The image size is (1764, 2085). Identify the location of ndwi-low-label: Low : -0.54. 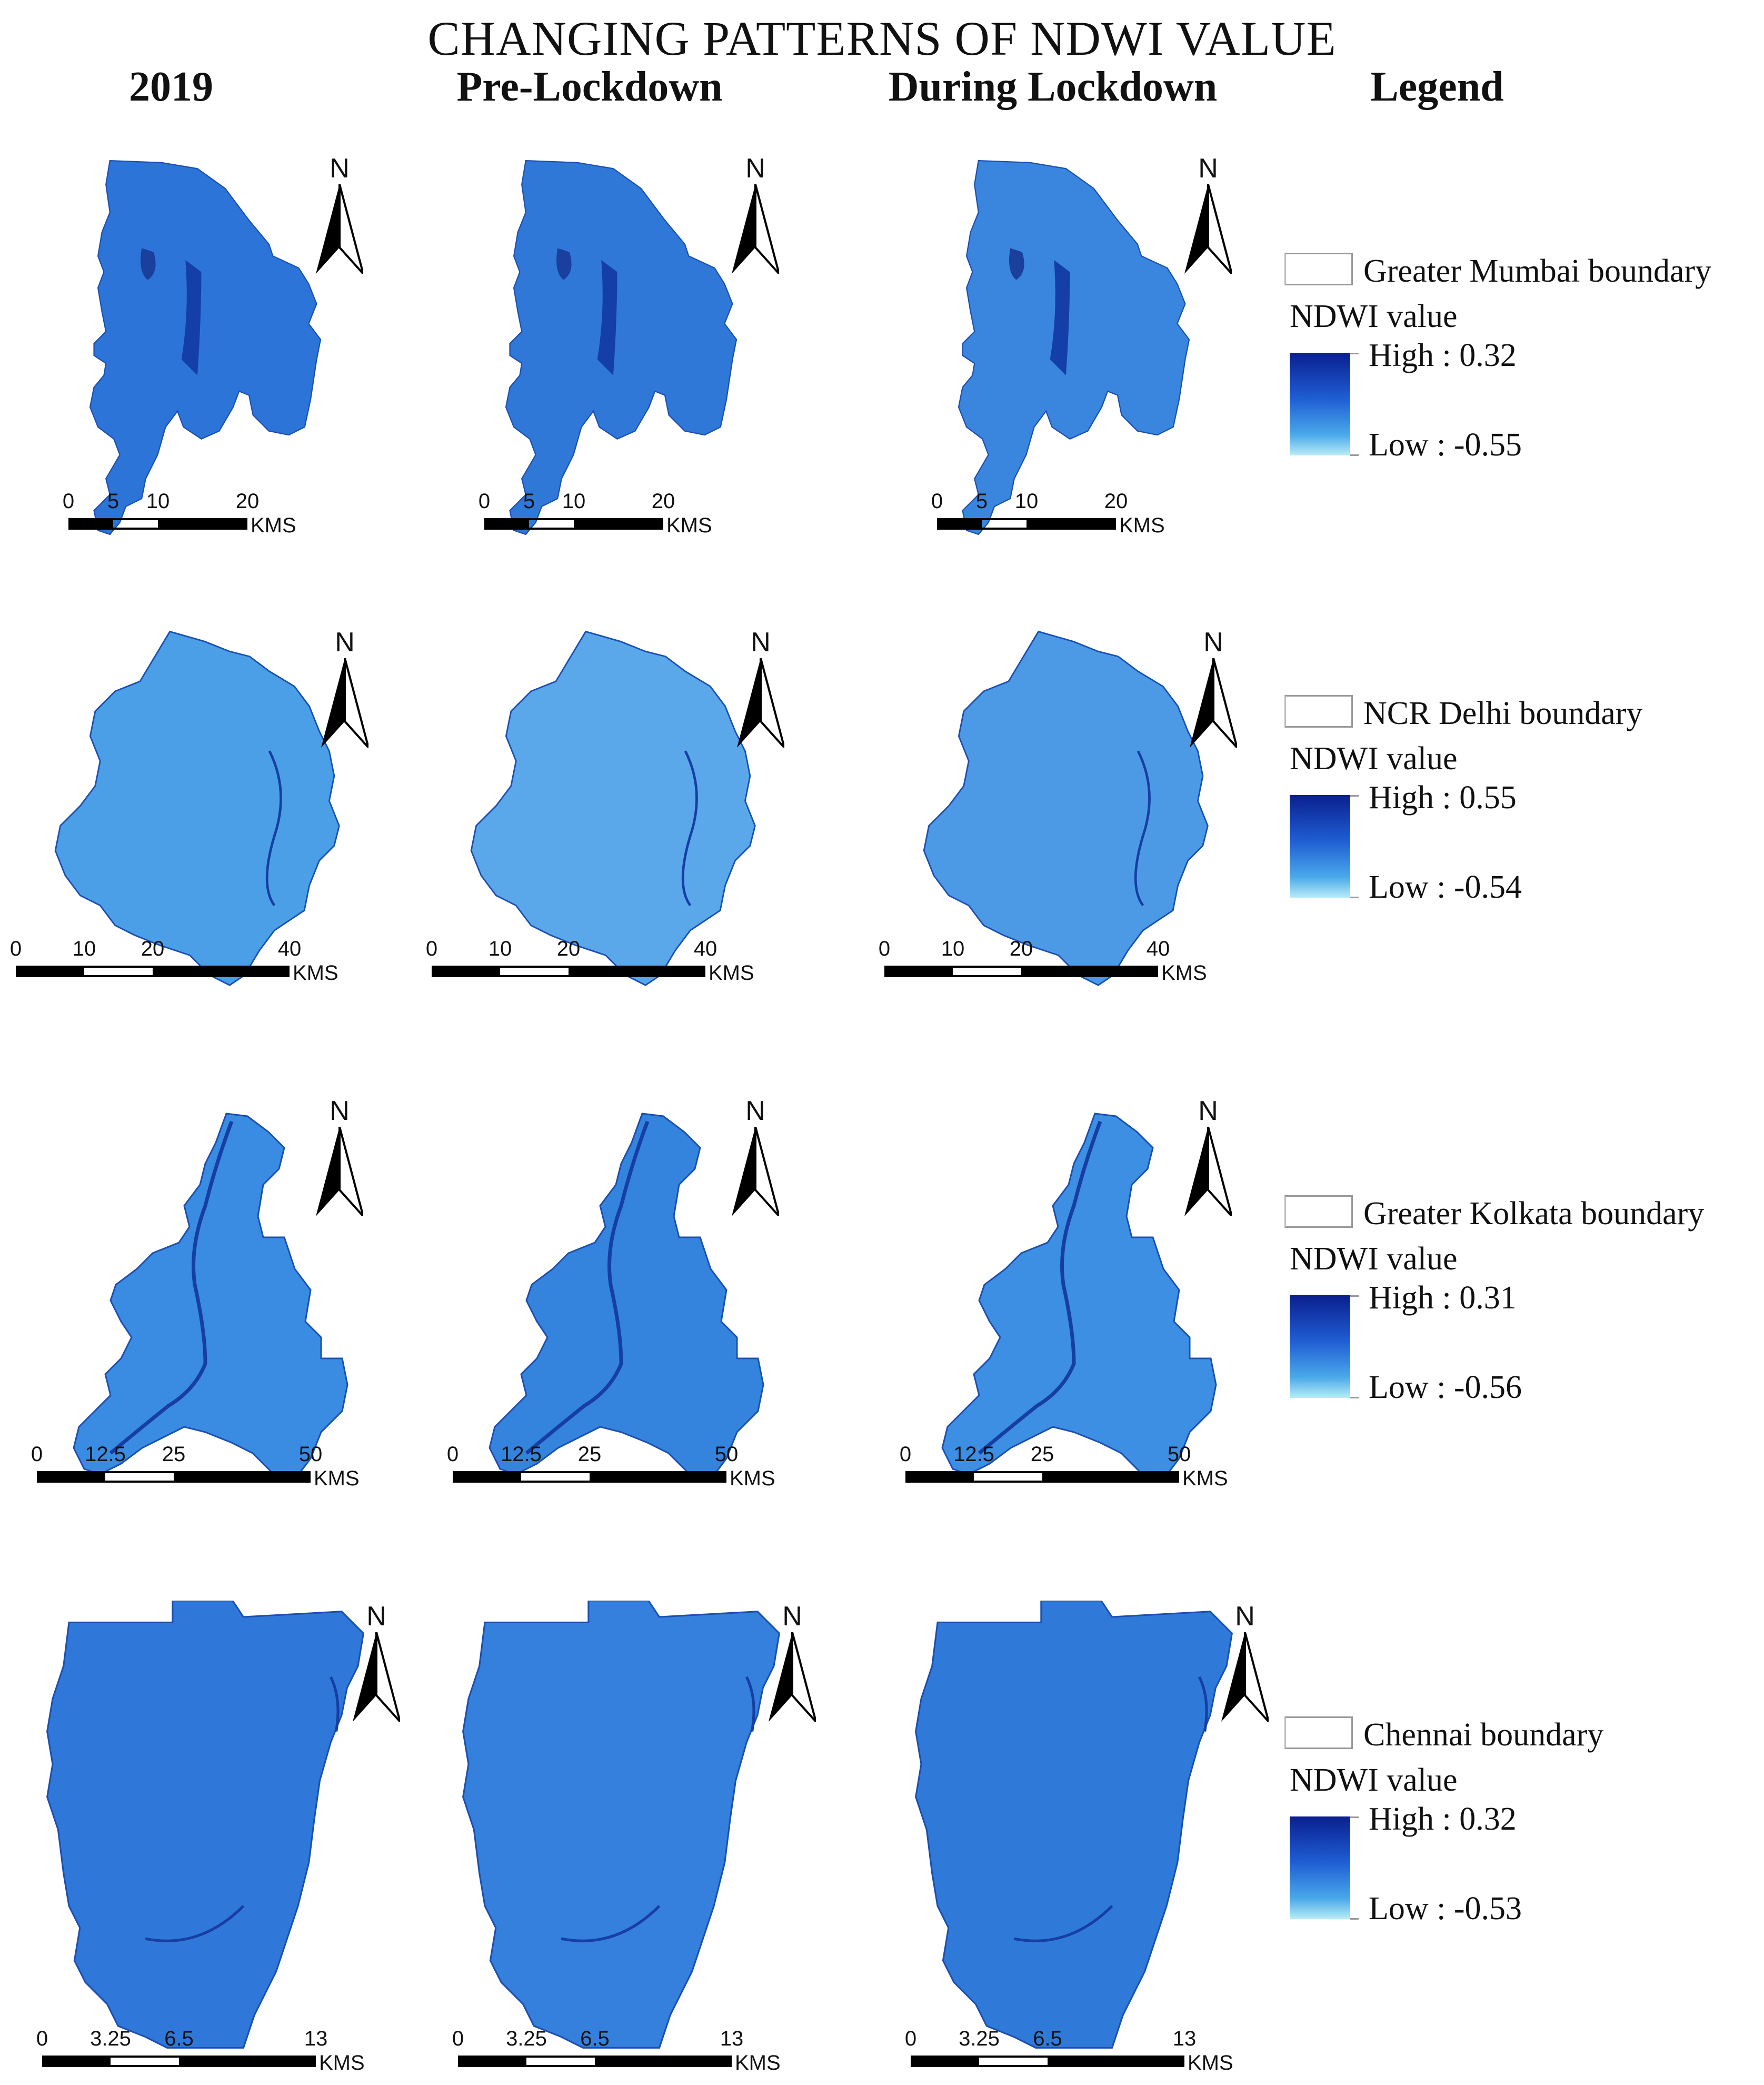
(1445, 887).